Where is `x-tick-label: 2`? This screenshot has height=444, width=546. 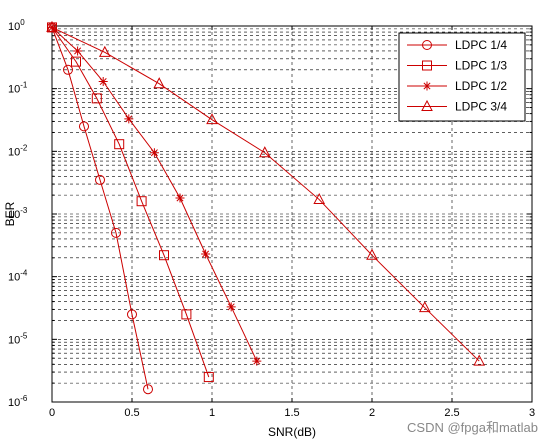 x-tick-label: 2 is located at coordinates (372, 413).